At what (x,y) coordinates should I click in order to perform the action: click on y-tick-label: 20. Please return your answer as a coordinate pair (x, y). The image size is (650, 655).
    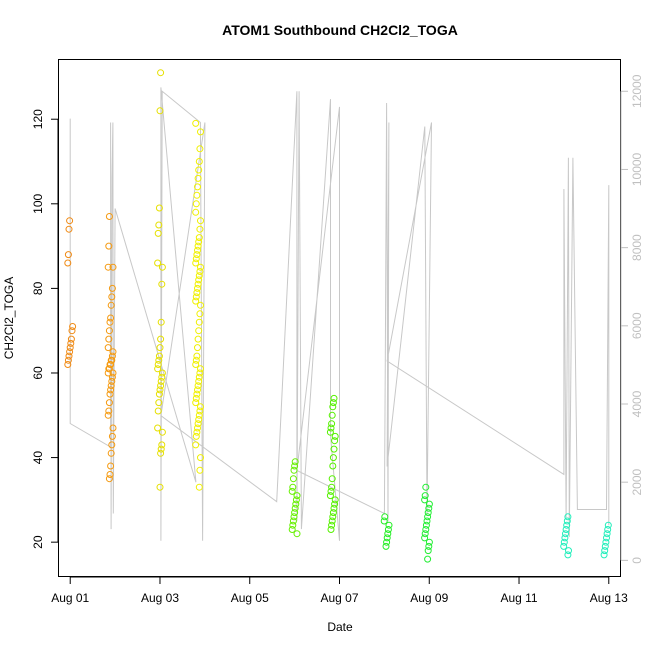
    Looking at the image, I should click on (38, 542).